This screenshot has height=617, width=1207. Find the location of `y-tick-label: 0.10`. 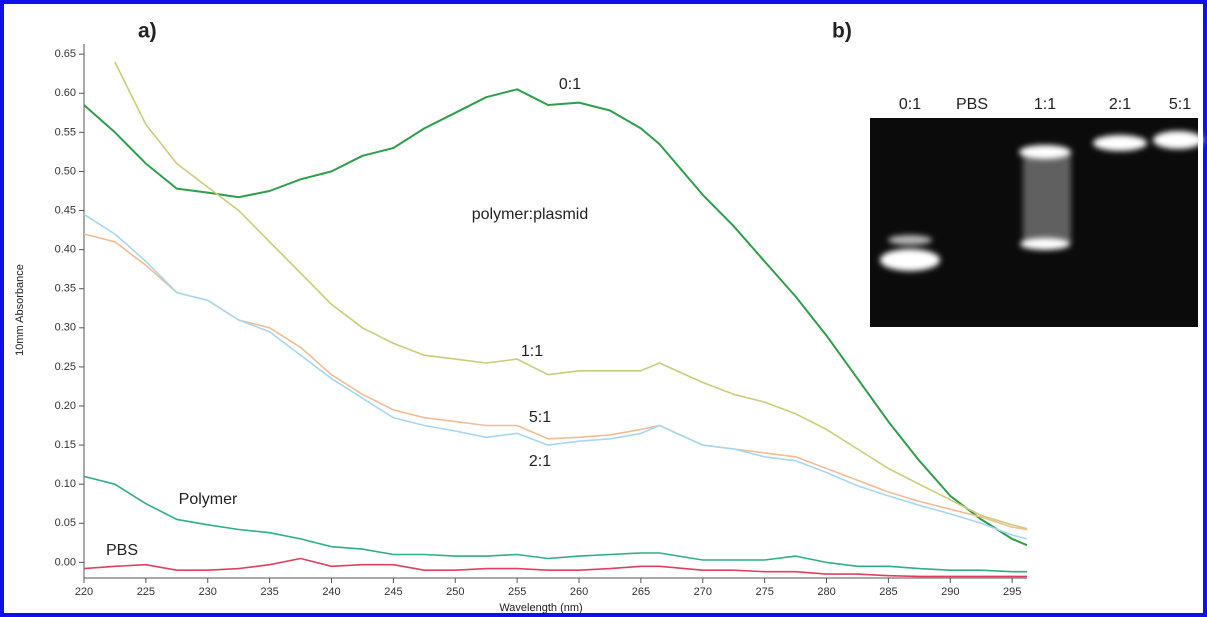

y-tick-label: 0.10 is located at coordinates (65, 484).